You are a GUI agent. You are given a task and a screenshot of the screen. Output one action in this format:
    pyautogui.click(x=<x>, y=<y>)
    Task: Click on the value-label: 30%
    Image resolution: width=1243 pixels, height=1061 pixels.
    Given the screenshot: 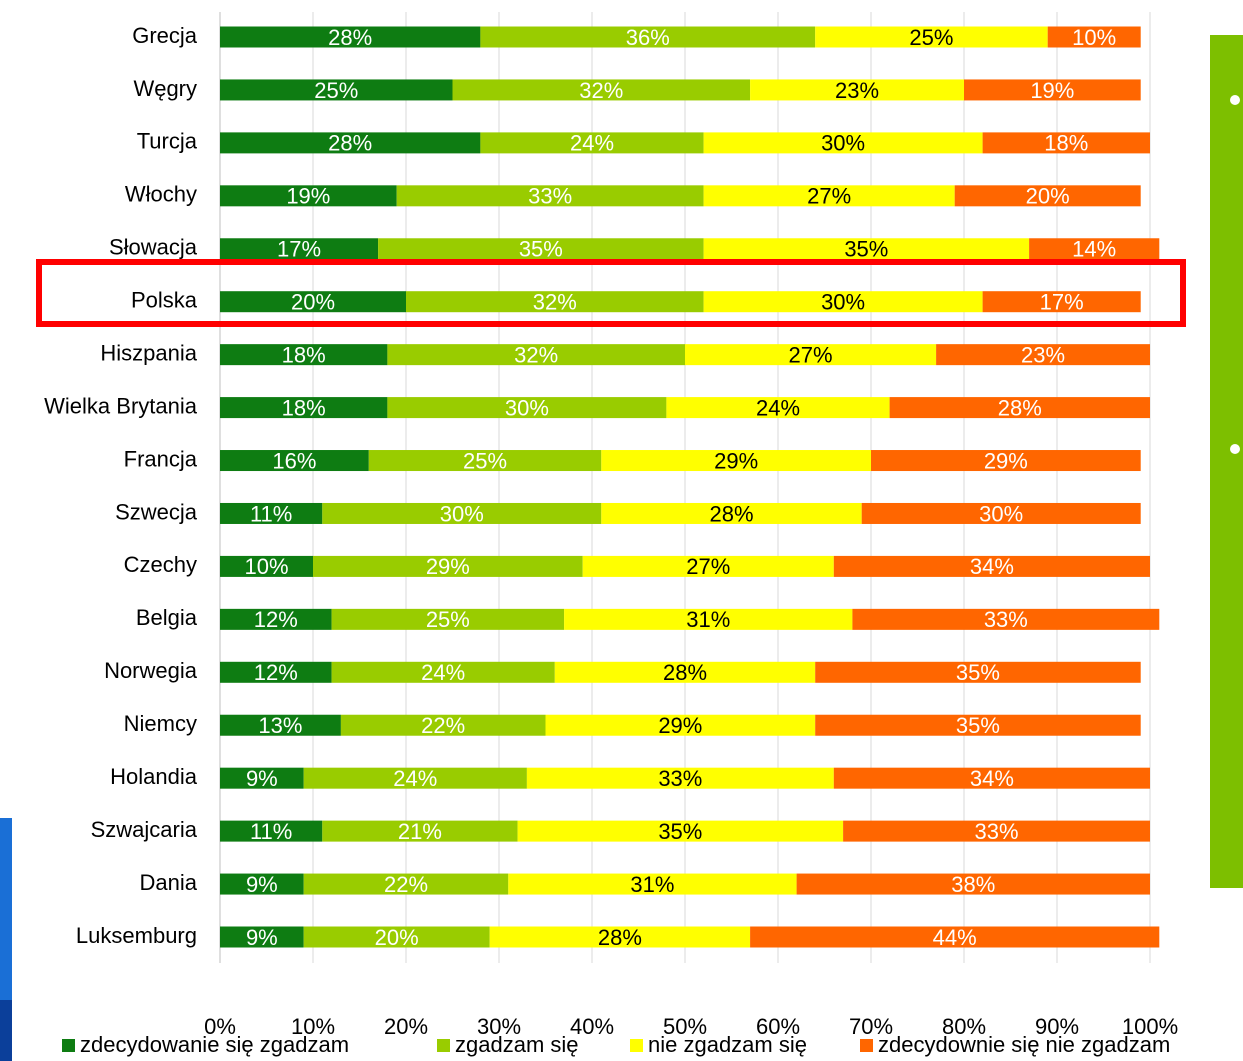 What is the action you would take?
    pyautogui.click(x=527, y=407)
    